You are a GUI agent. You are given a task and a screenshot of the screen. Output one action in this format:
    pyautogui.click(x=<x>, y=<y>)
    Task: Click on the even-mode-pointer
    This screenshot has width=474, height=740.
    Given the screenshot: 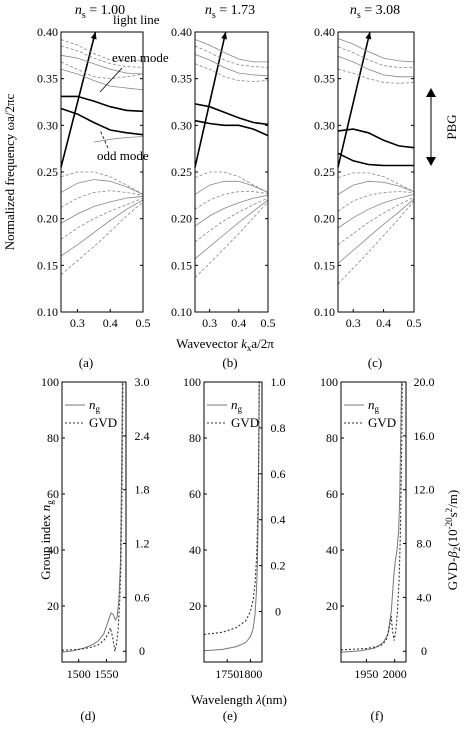 What is the action you would take?
    pyautogui.click(x=111, y=80)
    